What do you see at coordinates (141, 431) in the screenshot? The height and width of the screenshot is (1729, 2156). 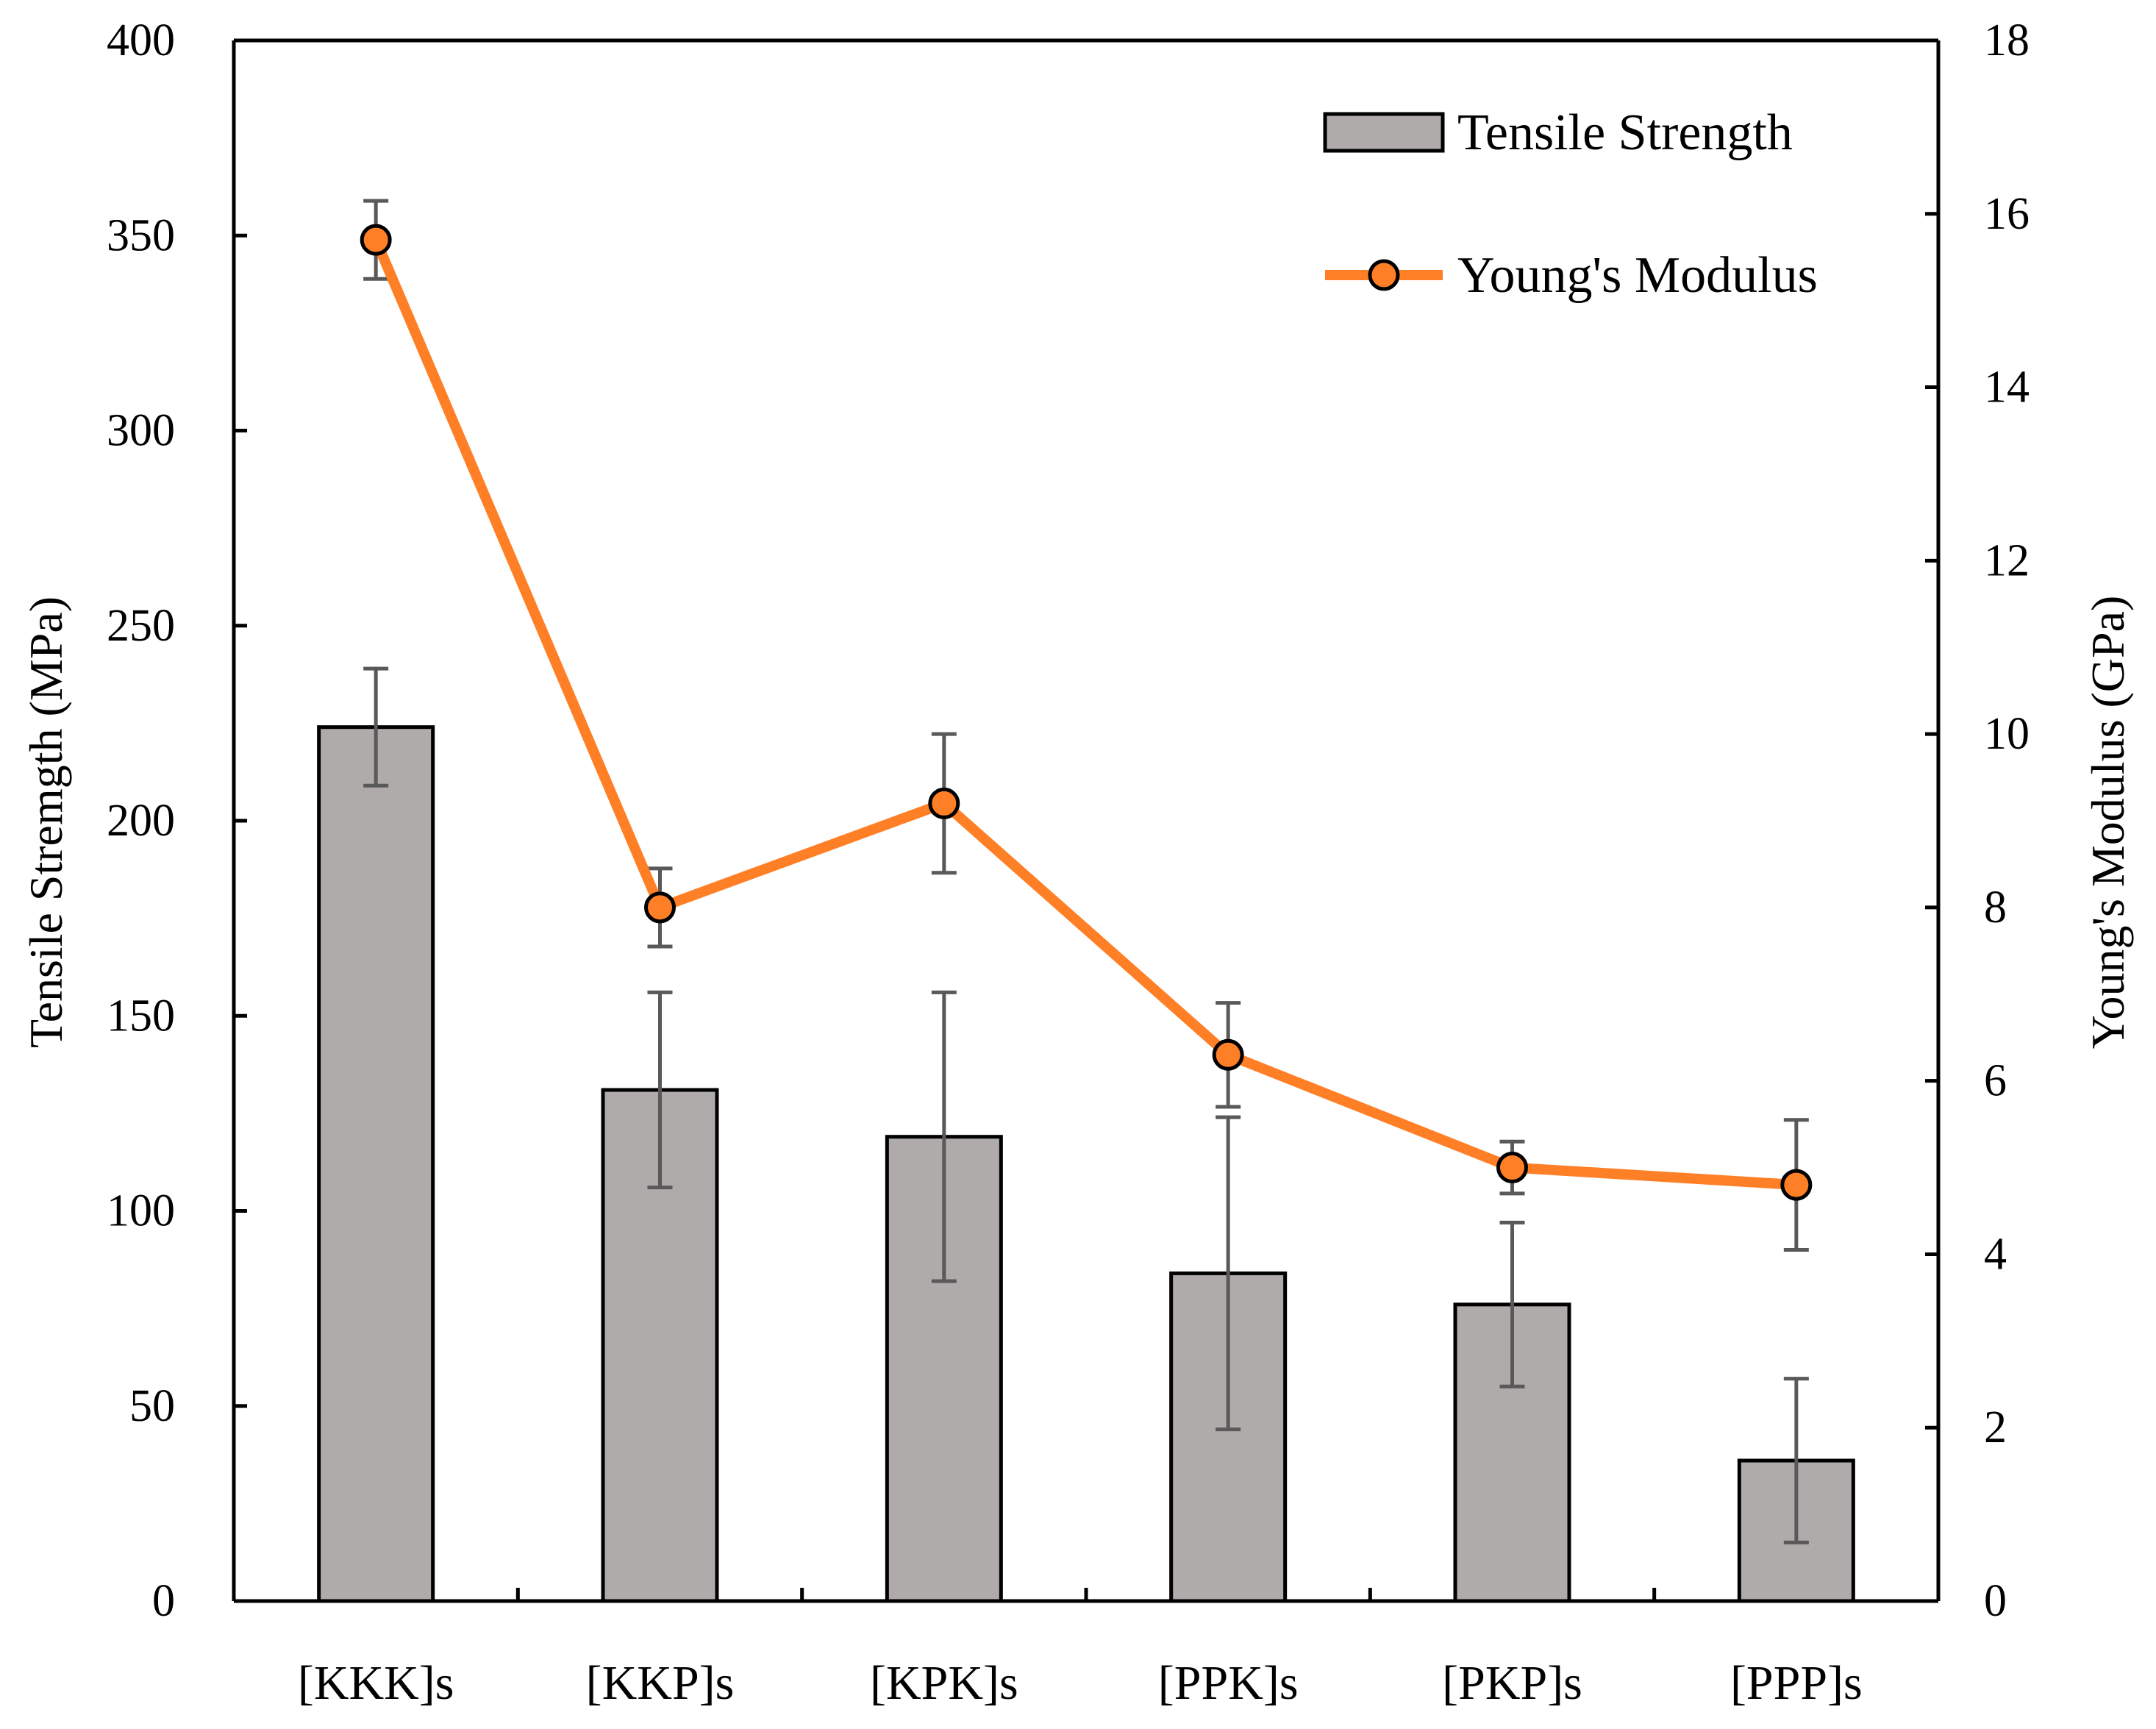 I see `y-tick-label-300: 300` at bounding box center [141, 431].